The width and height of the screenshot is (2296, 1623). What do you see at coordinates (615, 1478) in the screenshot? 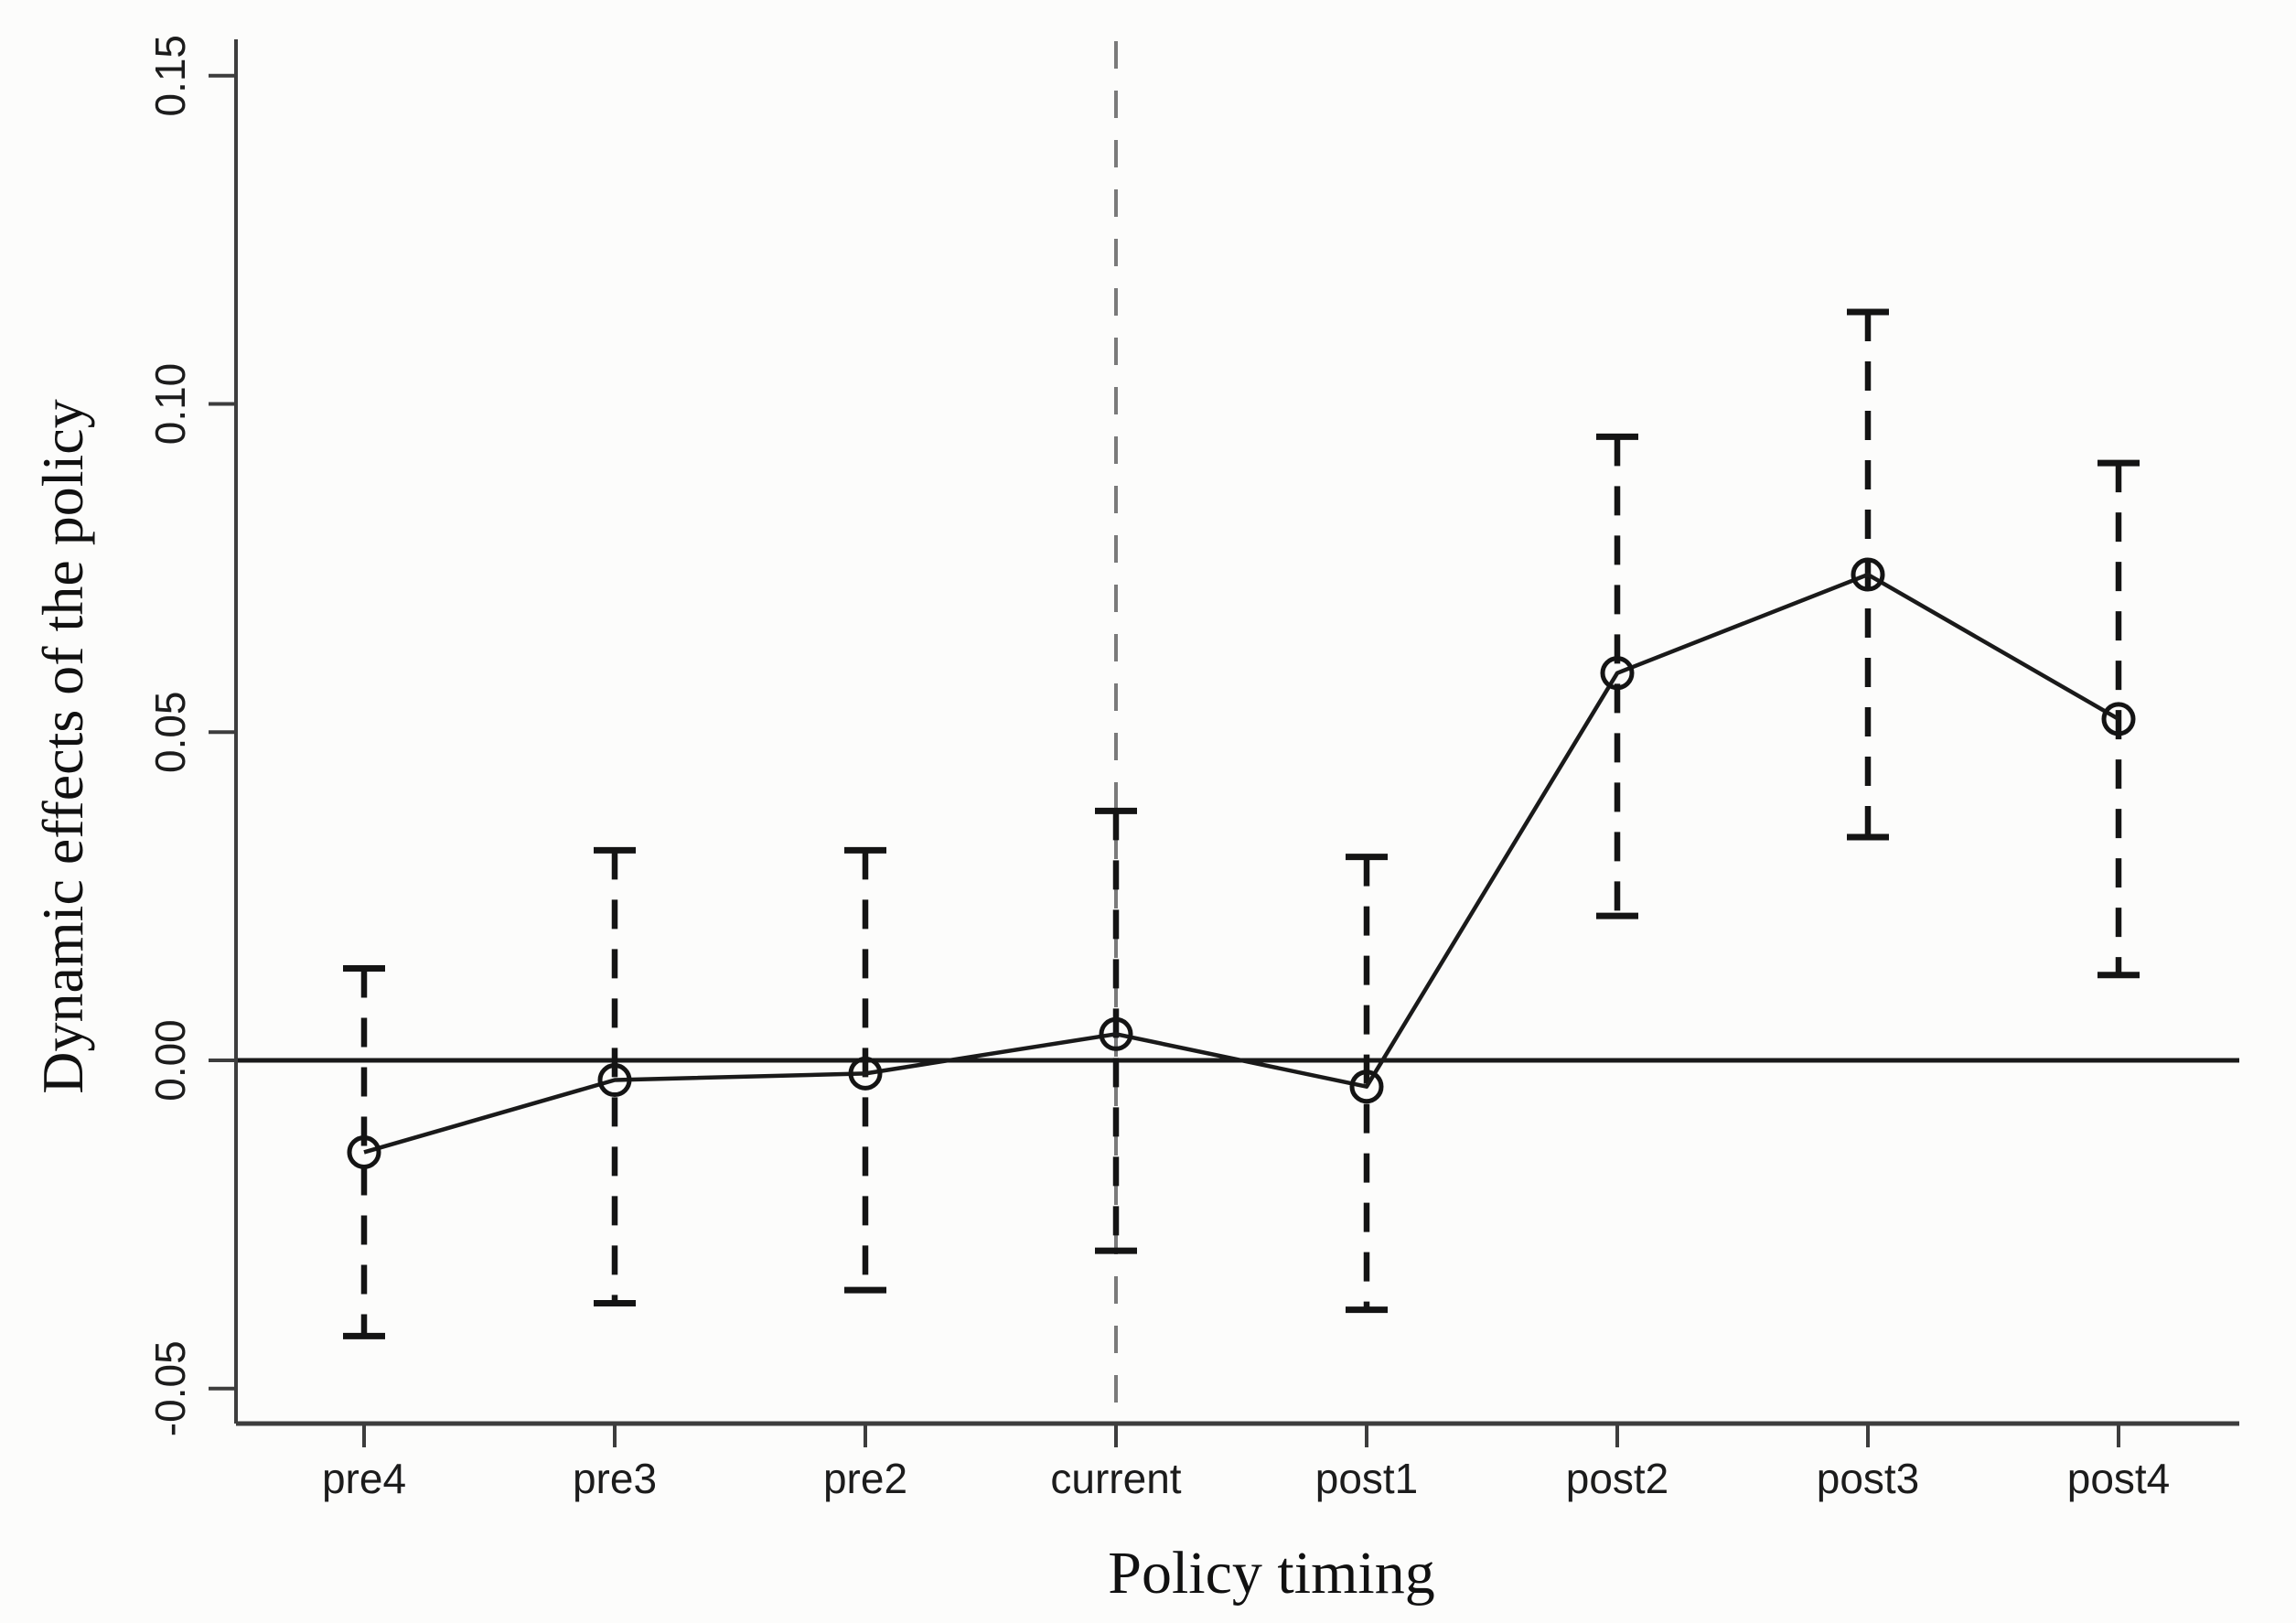
I see `x-axis-label-pre3: pre3` at bounding box center [615, 1478].